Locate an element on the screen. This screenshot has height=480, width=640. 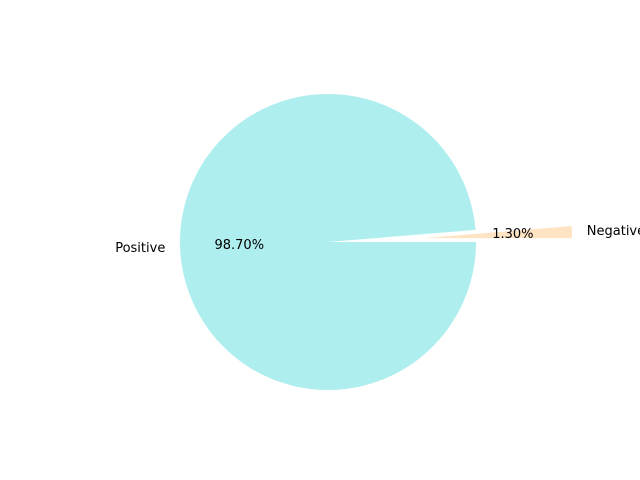
pie-slice-negative is located at coordinates (498, 232).